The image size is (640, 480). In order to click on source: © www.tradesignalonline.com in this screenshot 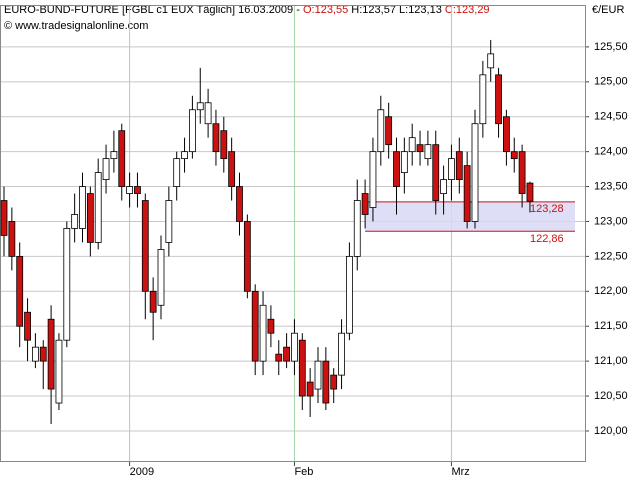, I will do `click(76, 26)`.